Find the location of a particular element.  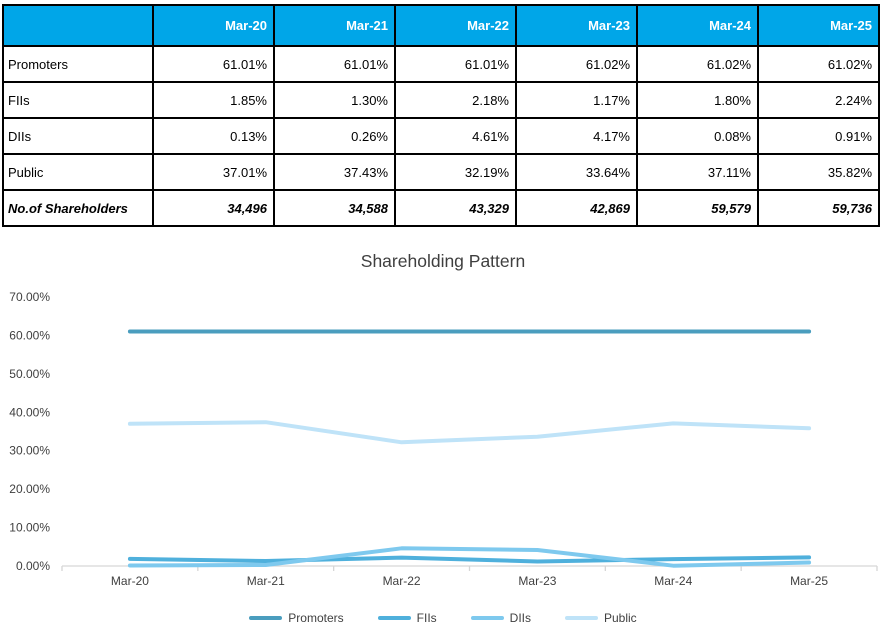

x-axis-label: Mar-20 is located at coordinates (130, 581).